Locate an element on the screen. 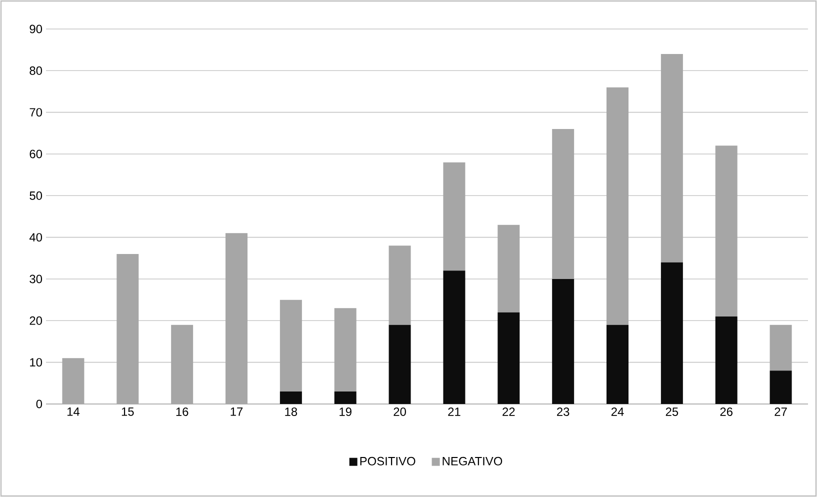 The height and width of the screenshot is (497, 817). x-tick-label: 27 is located at coordinates (780, 412).